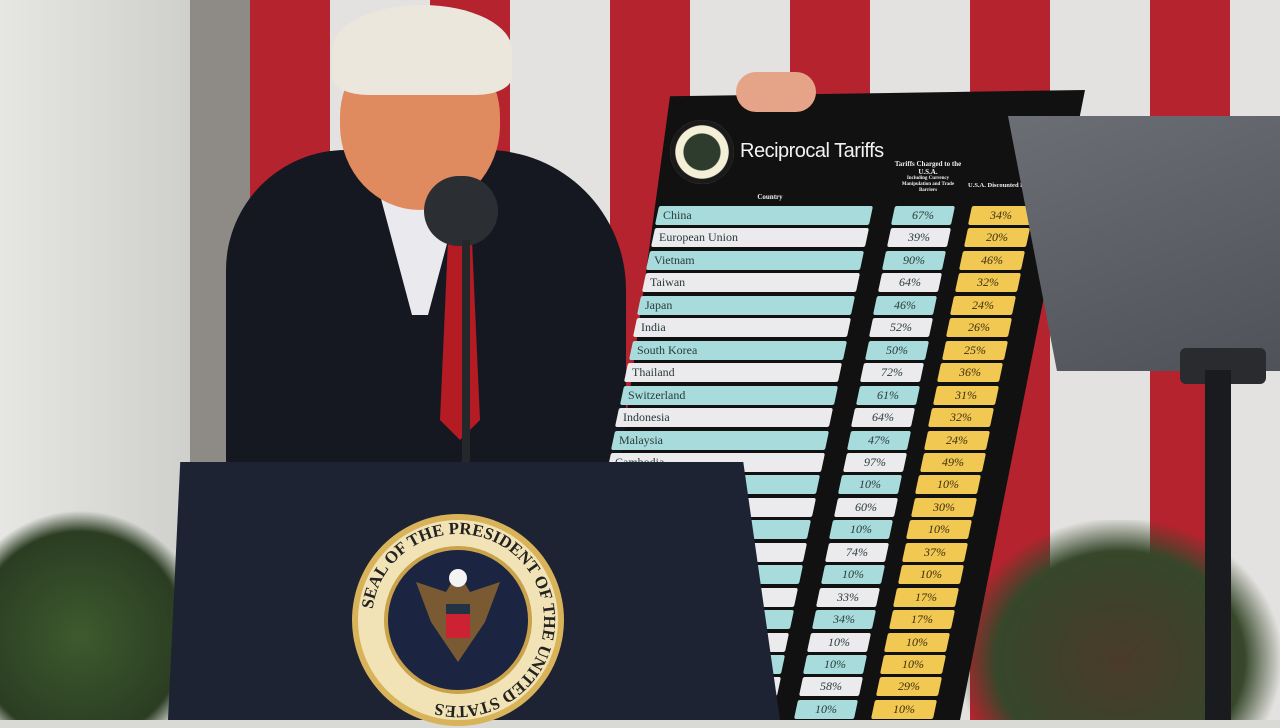  I want to click on reciprocal-tariff-cell-text: 29%, so click(908, 686).